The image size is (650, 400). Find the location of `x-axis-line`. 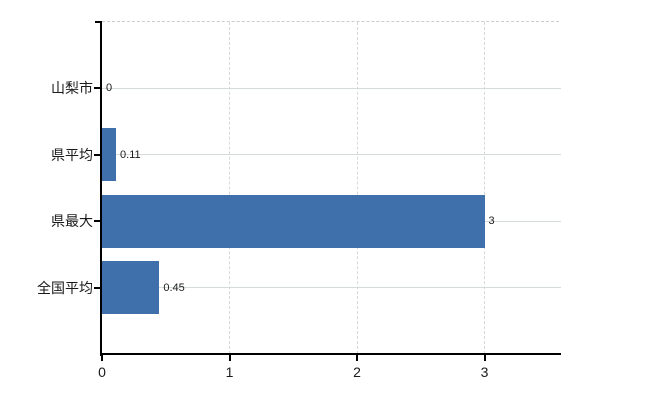

x-axis-line is located at coordinates (330, 354).